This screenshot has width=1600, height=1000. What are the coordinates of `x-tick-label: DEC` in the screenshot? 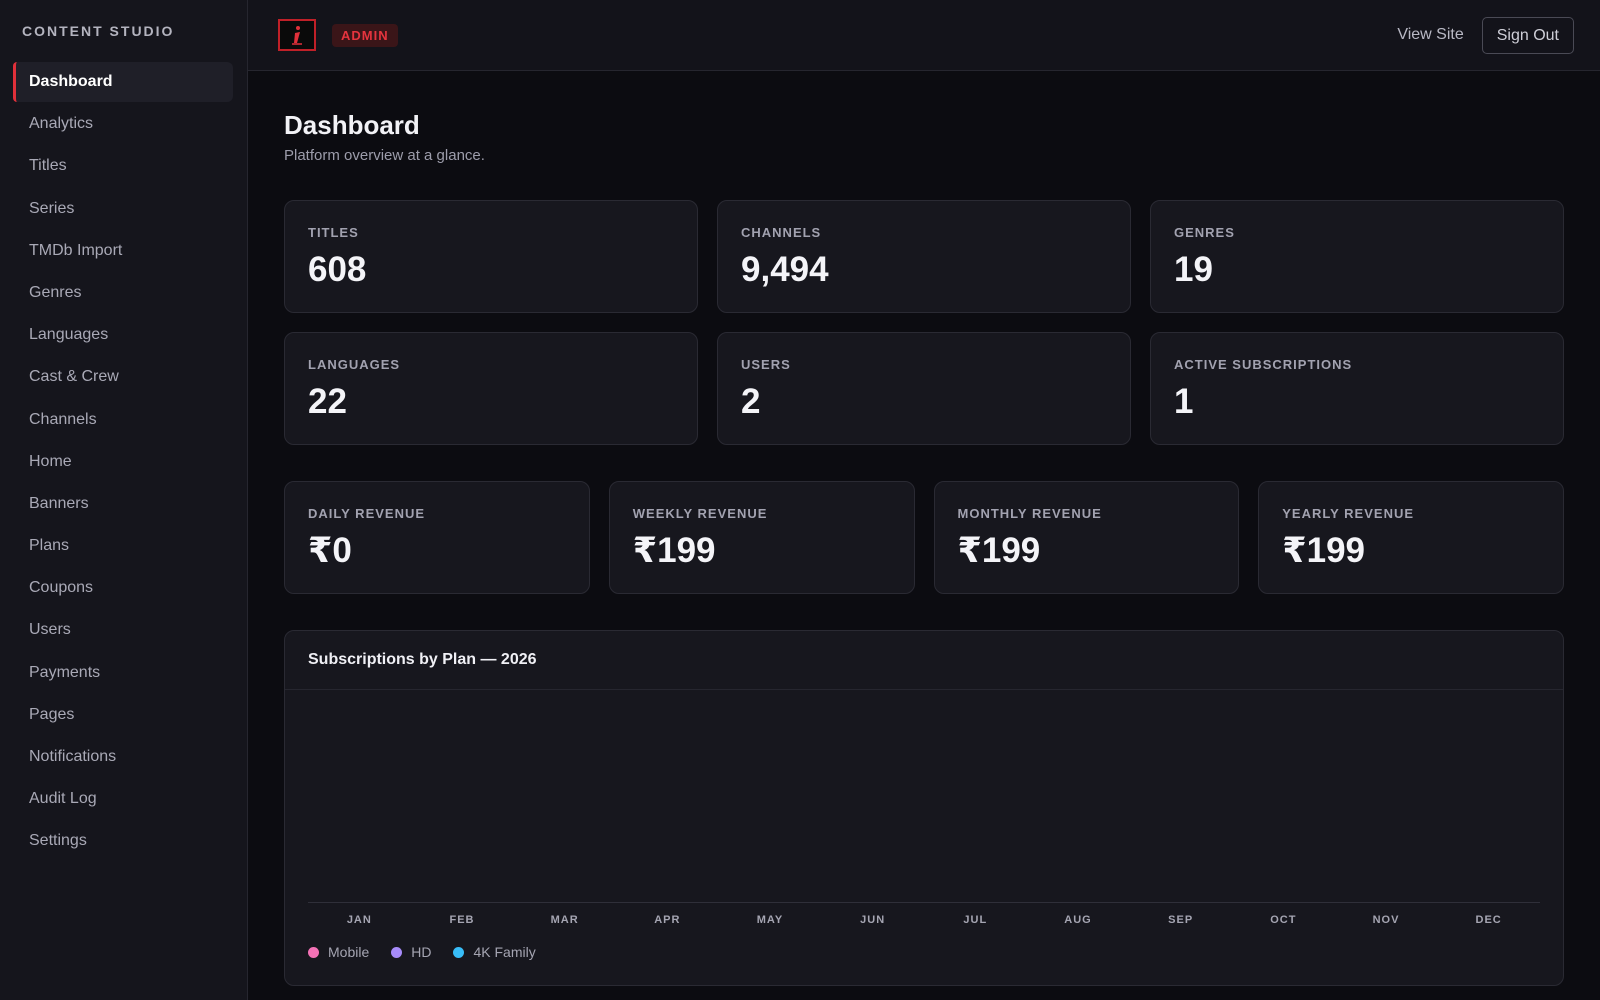 It's located at (1488, 920).